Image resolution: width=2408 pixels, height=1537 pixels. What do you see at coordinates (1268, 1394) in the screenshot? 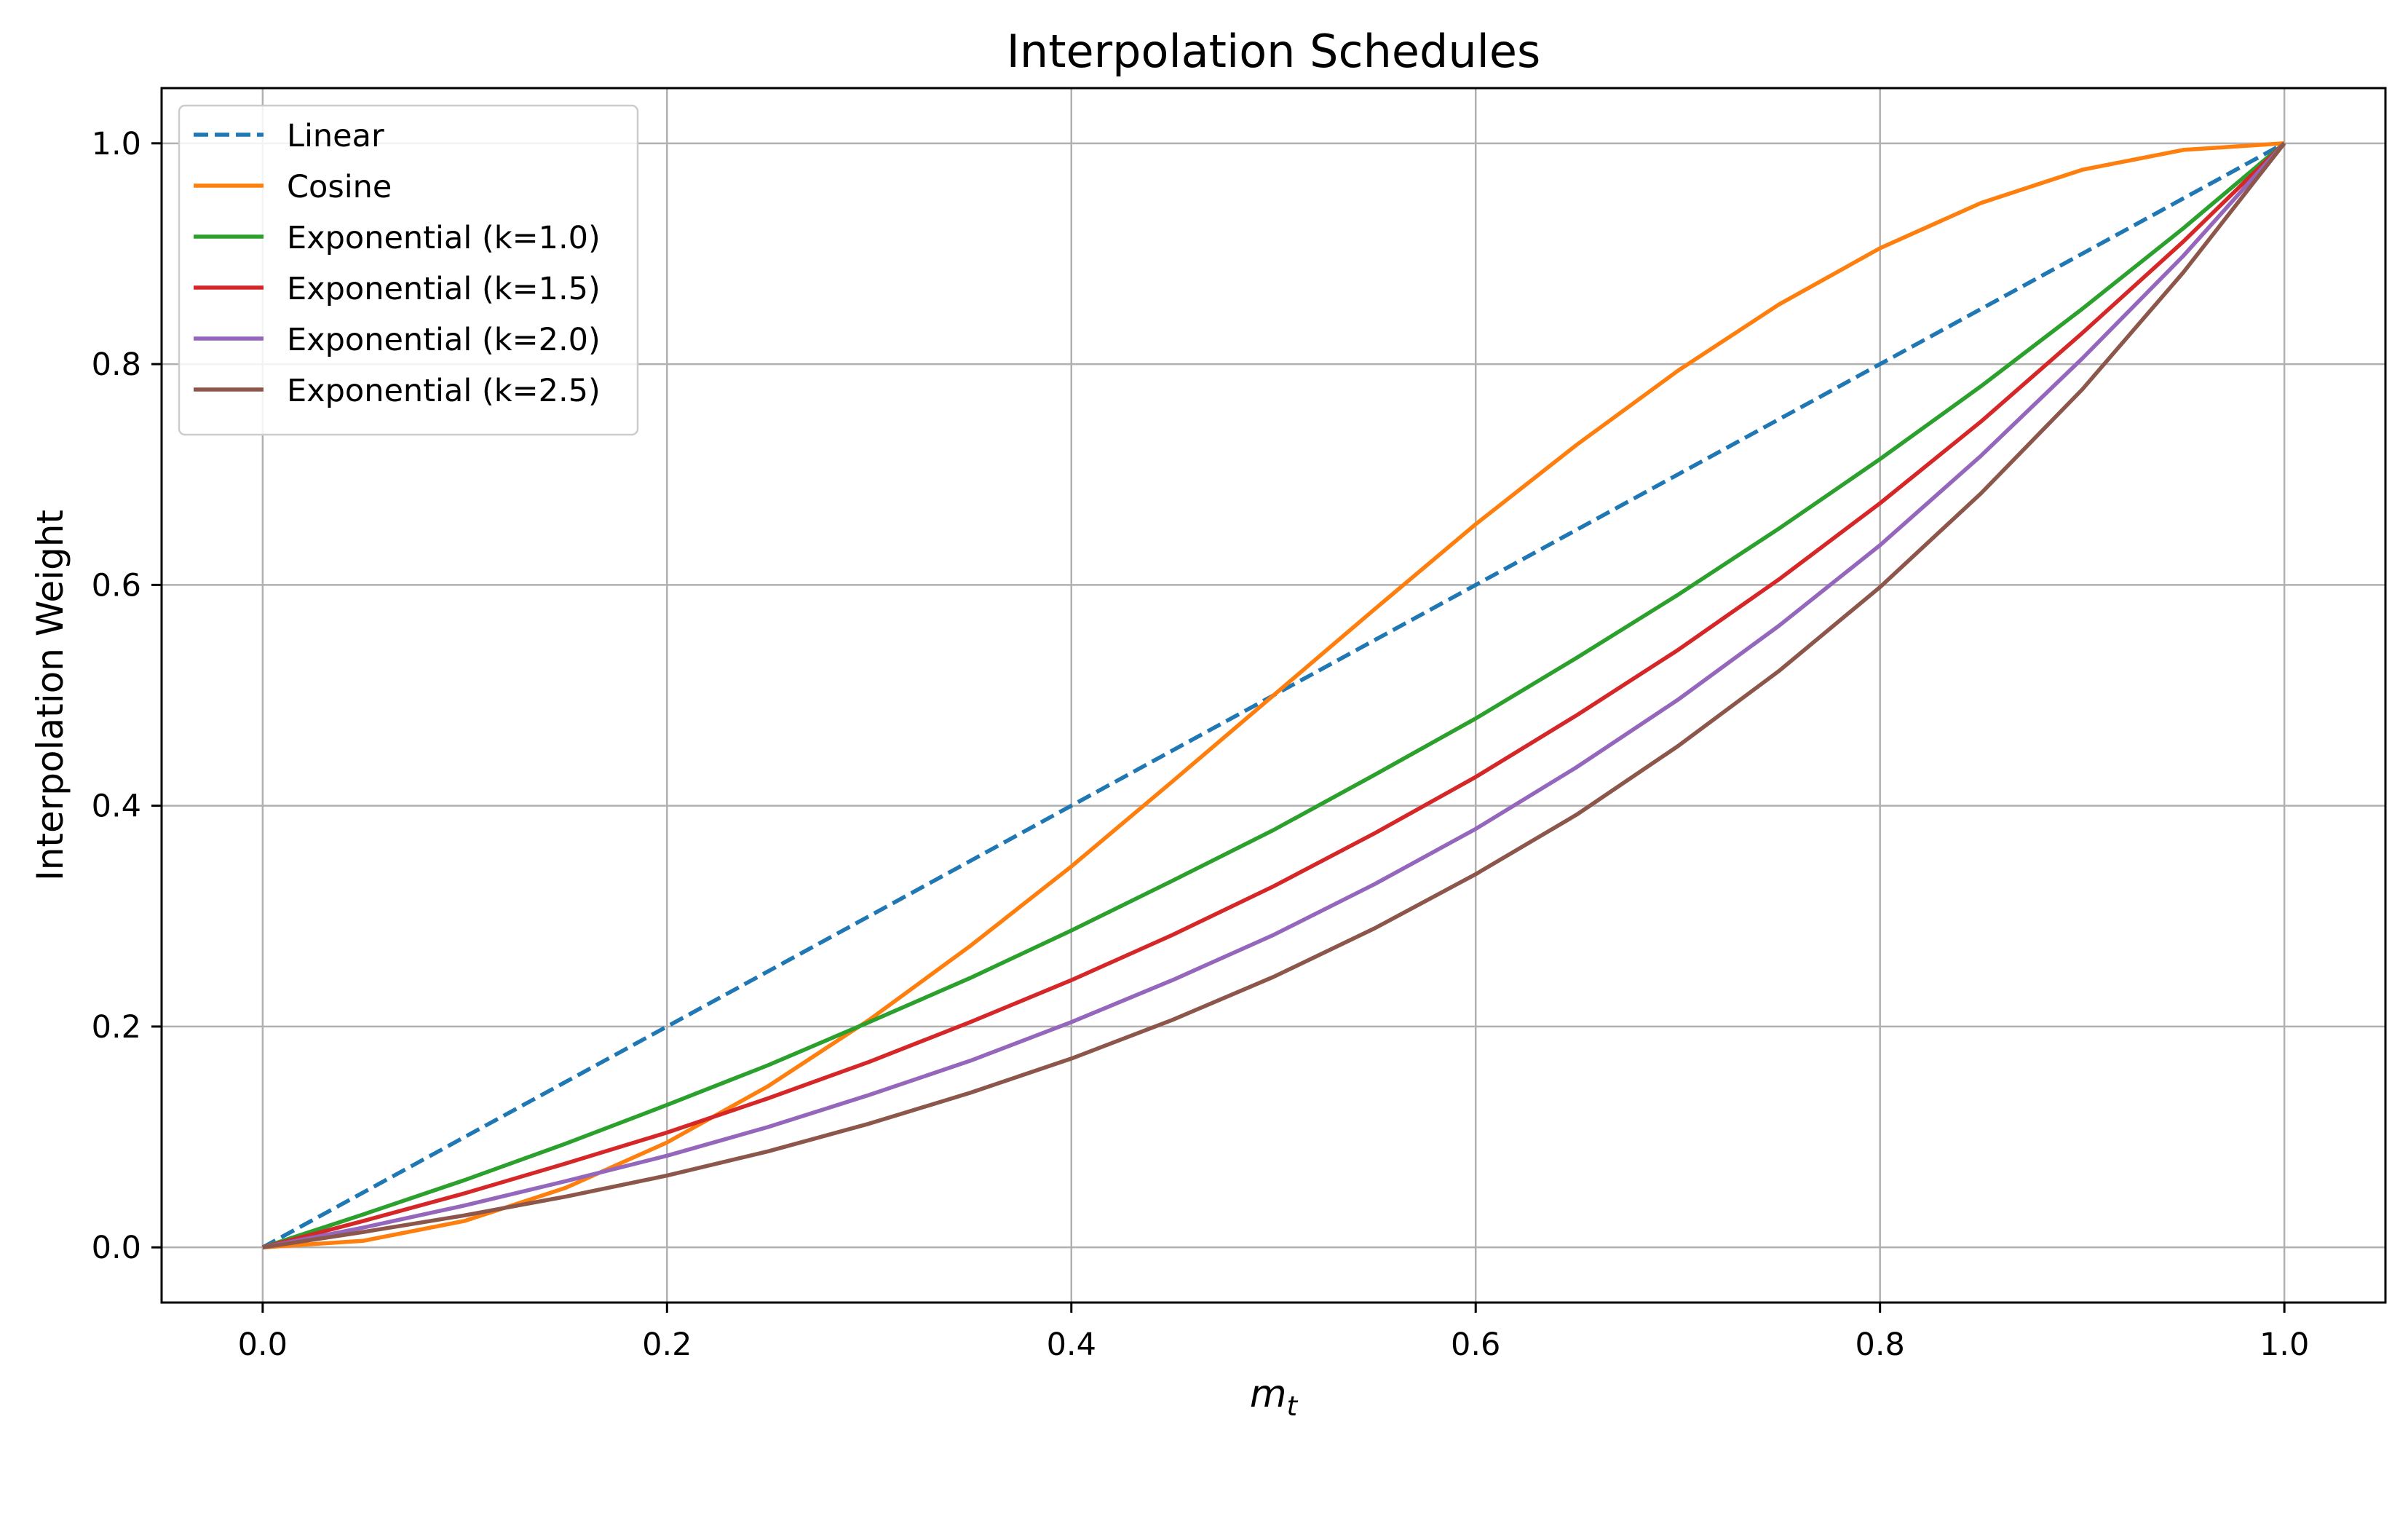
I see `x-axis-label-main: m` at bounding box center [1268, 1394].